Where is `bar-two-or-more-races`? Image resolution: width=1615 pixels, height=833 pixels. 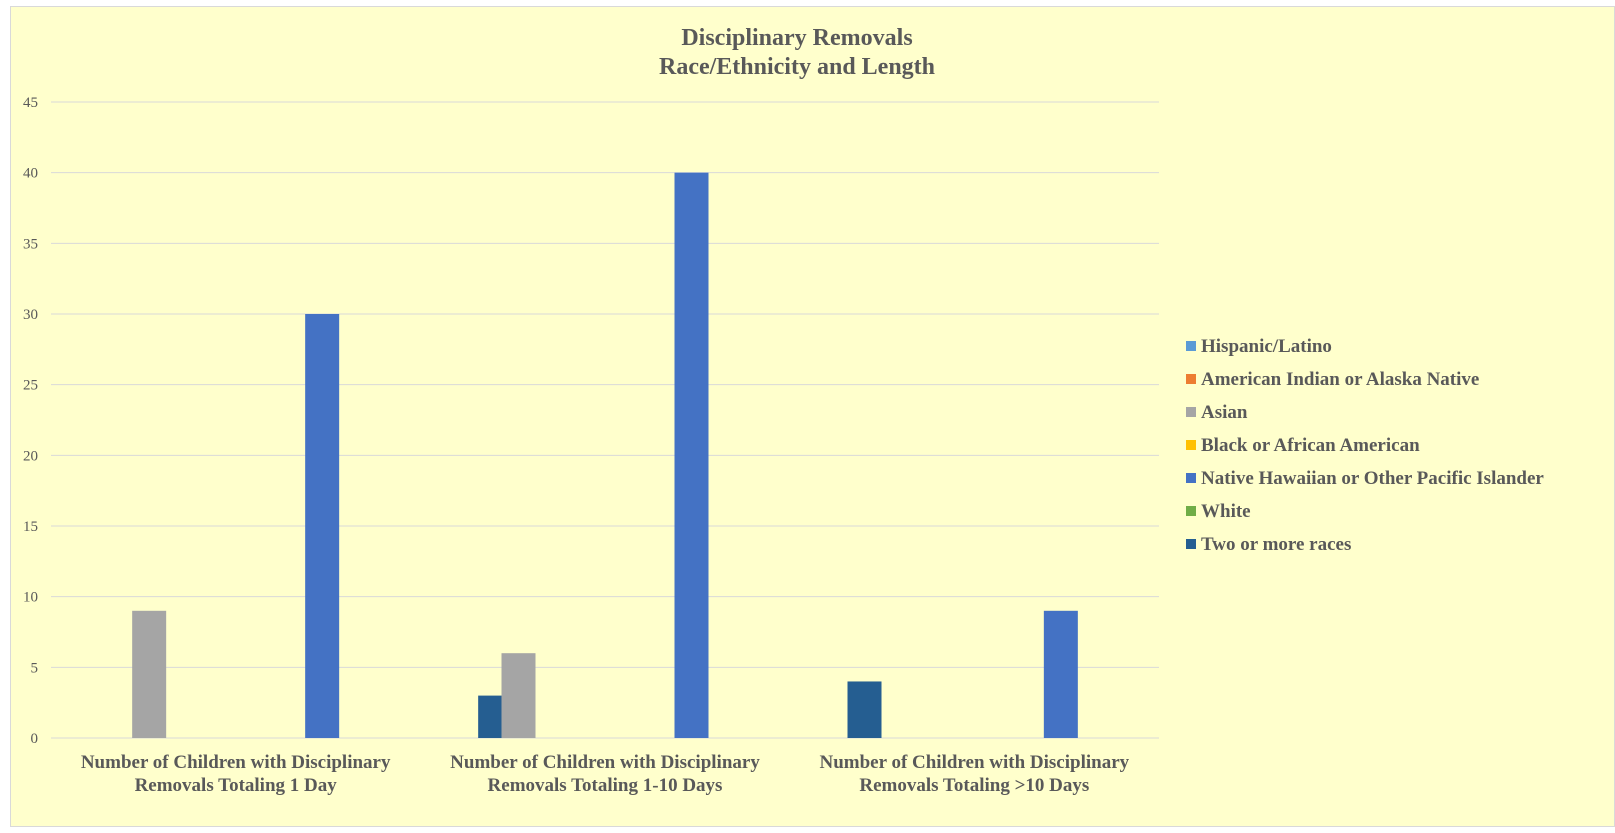
bar-two-or-more-races is located at coordinates (864, 709).